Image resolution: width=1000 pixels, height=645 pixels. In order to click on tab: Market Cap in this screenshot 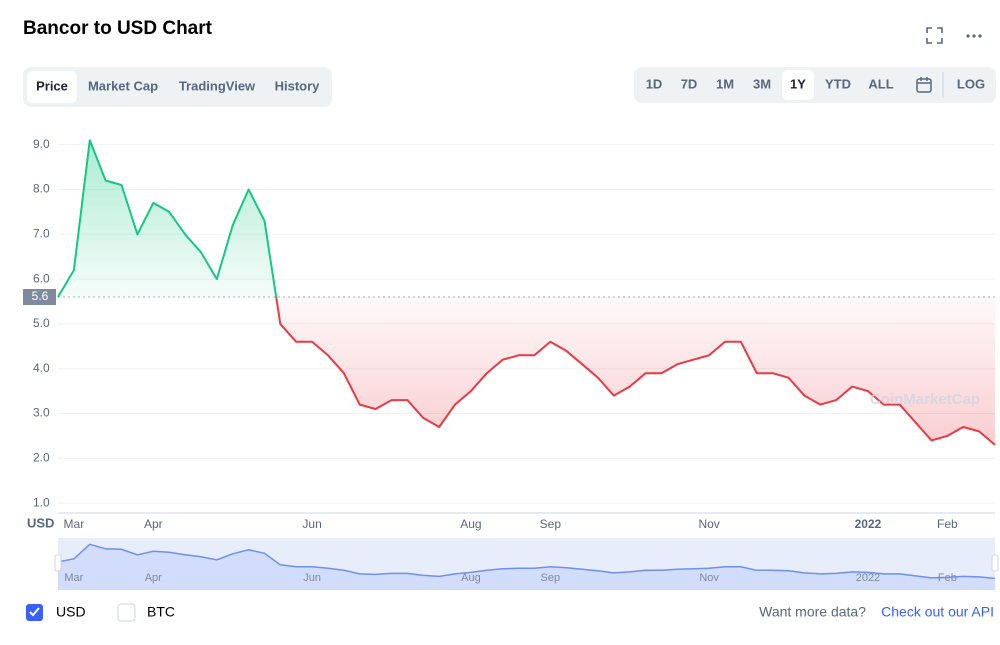, I will do `click(123, 85)`.